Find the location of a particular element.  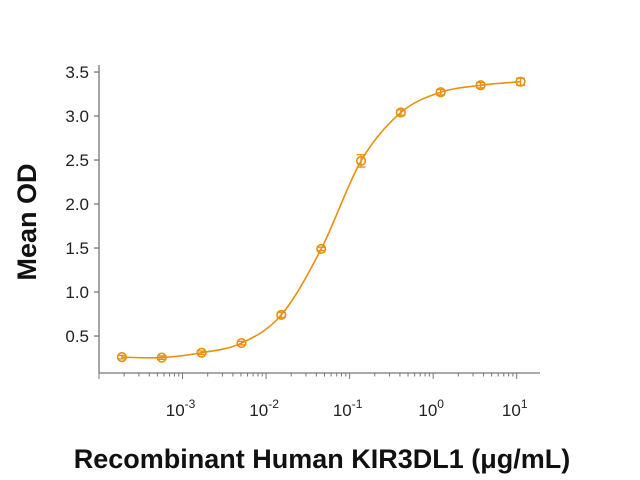

y-tick-label: 3.0 is located at coordinates (77, 116).